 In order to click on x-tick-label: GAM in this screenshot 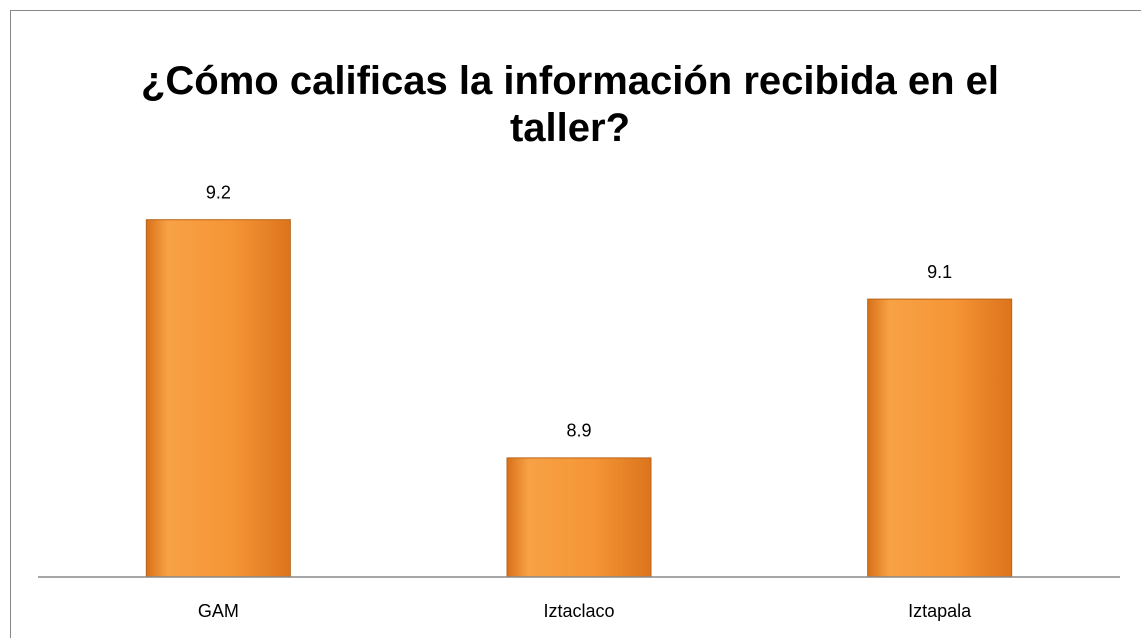, I will do `click(218, 611)`.